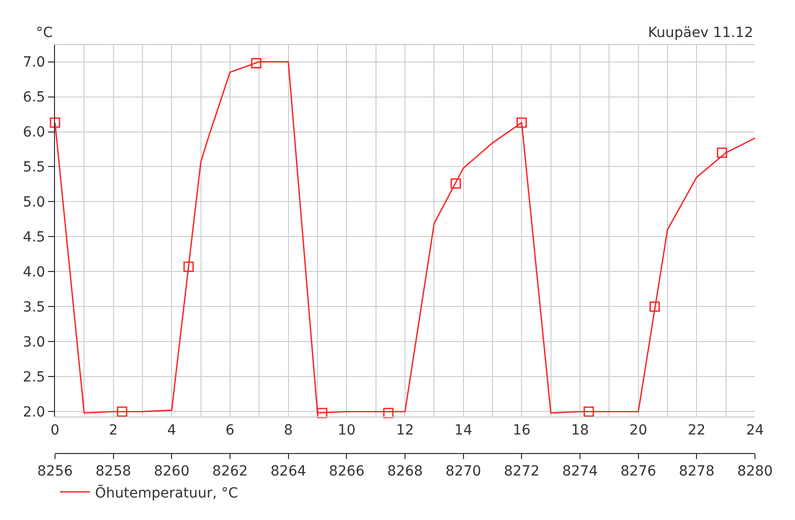 Image resolution: width=795 pixels, height=520 pixels. I want to click on y-tick-label: 6.0, so click(34, 132).